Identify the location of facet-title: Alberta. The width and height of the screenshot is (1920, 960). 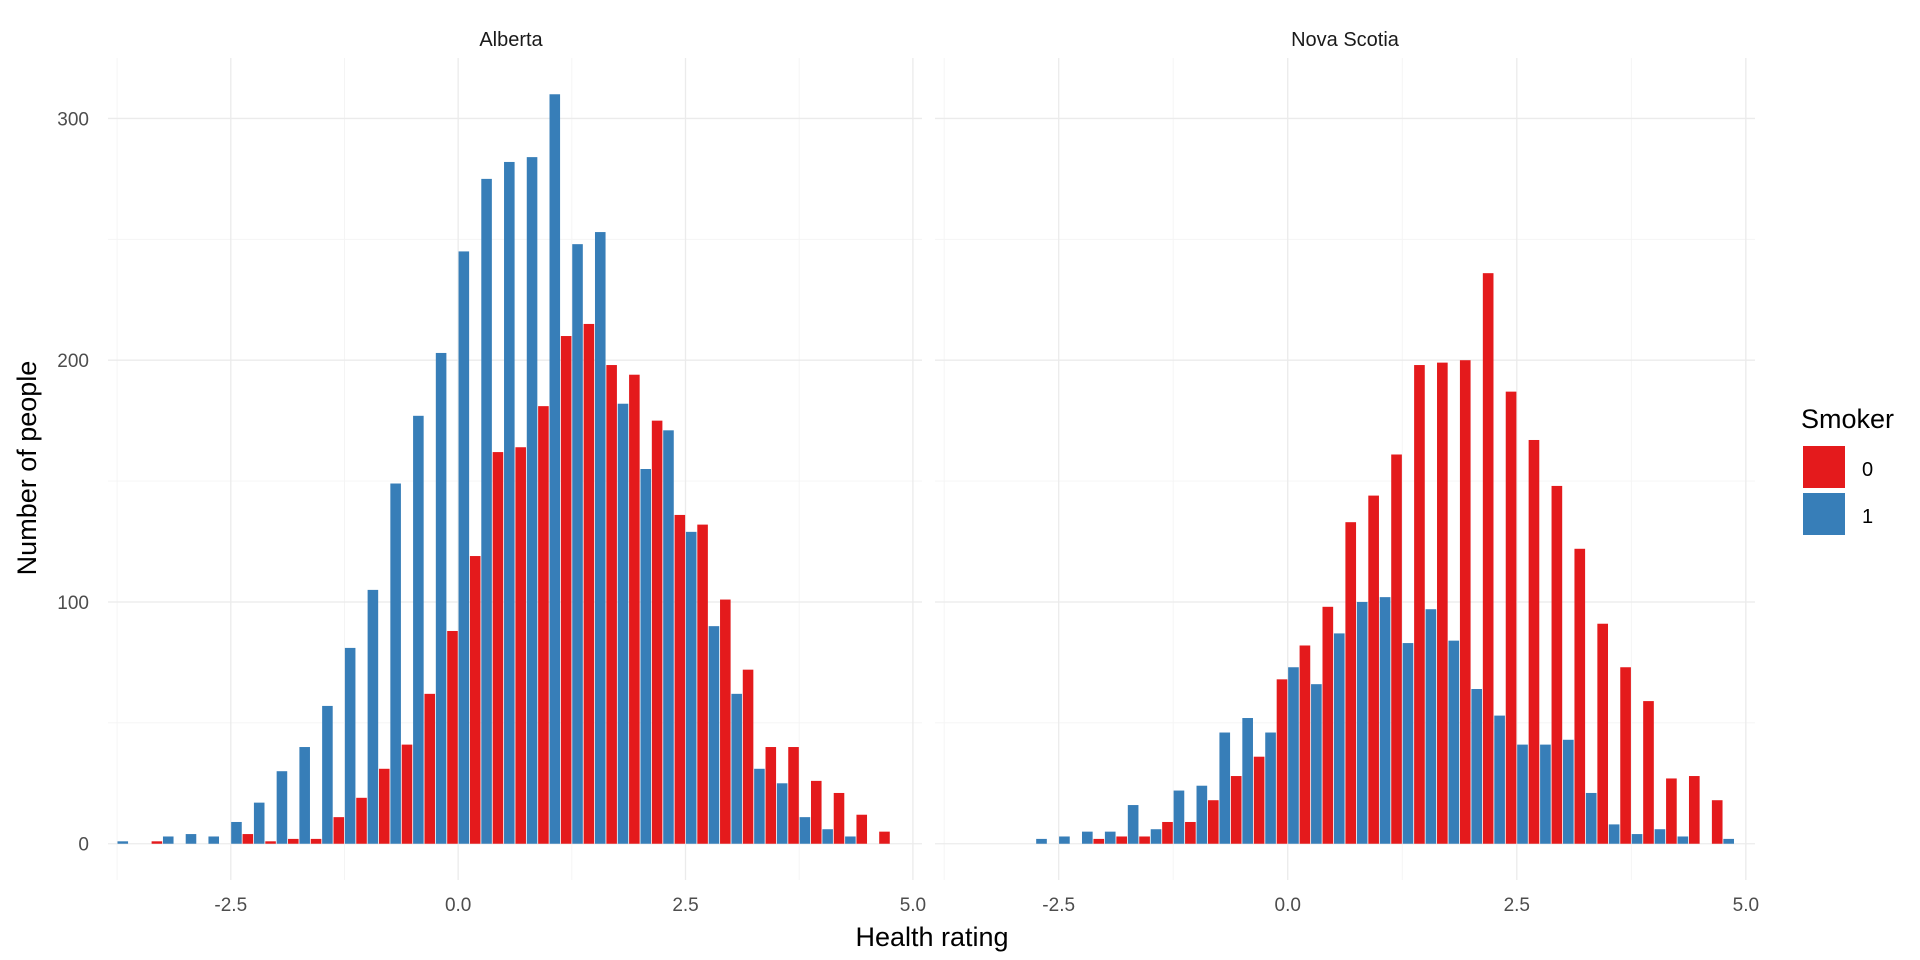
(511, 40).